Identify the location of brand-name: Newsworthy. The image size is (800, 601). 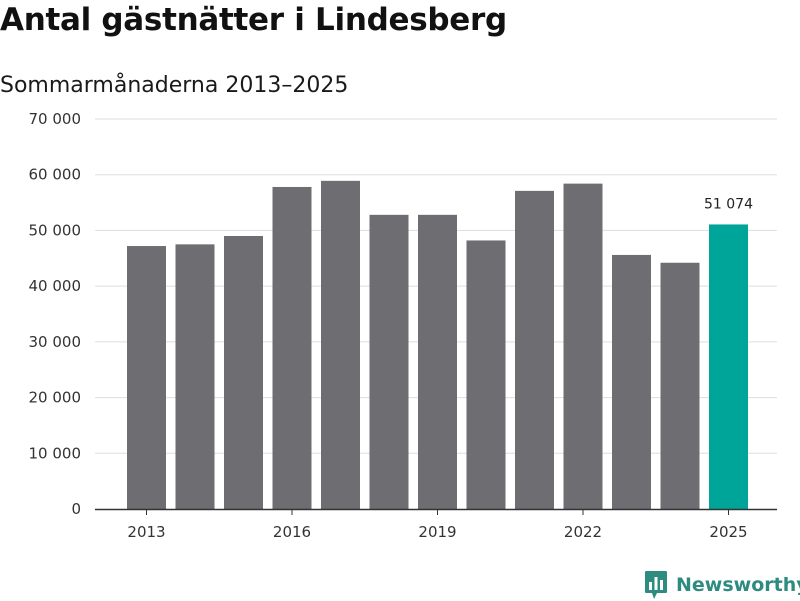
(738, 585).